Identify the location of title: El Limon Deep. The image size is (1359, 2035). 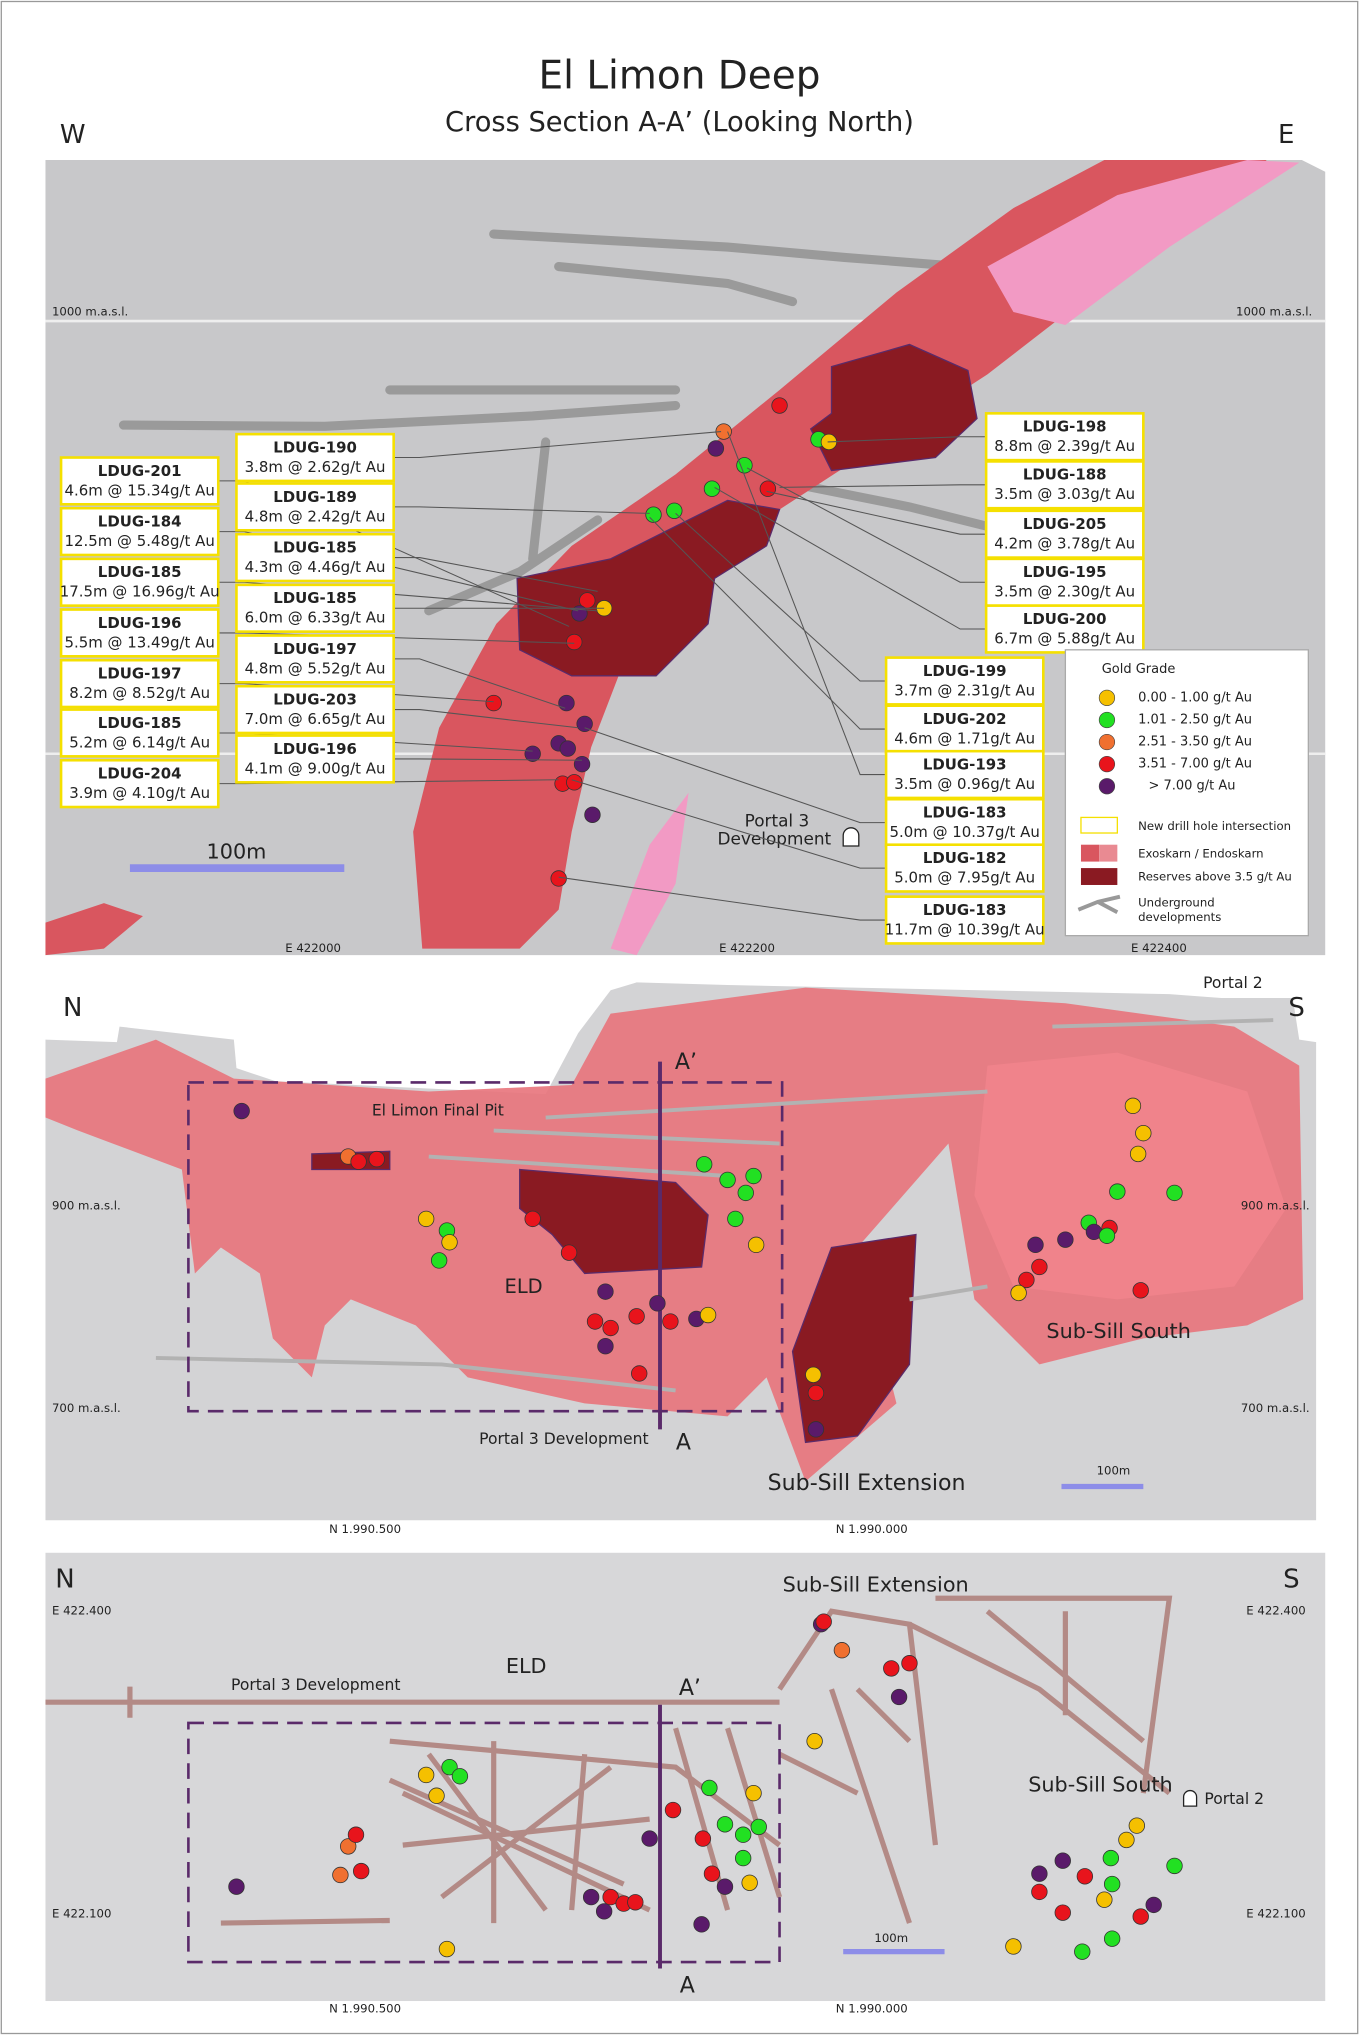
(680, 76).